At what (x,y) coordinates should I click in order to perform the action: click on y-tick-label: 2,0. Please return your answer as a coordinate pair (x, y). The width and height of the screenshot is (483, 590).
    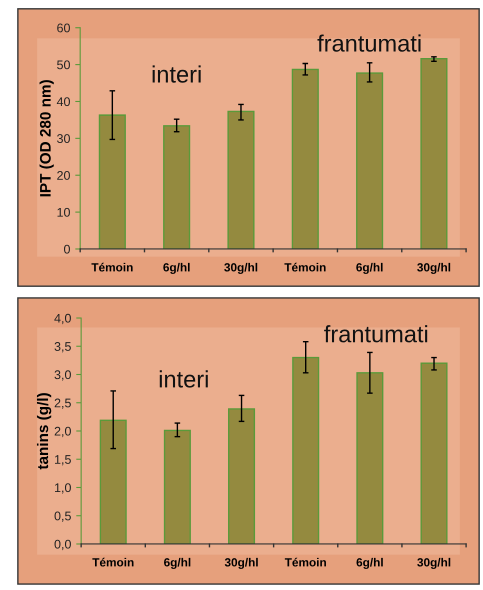
    Looking at the image, I should click on (62, 432).